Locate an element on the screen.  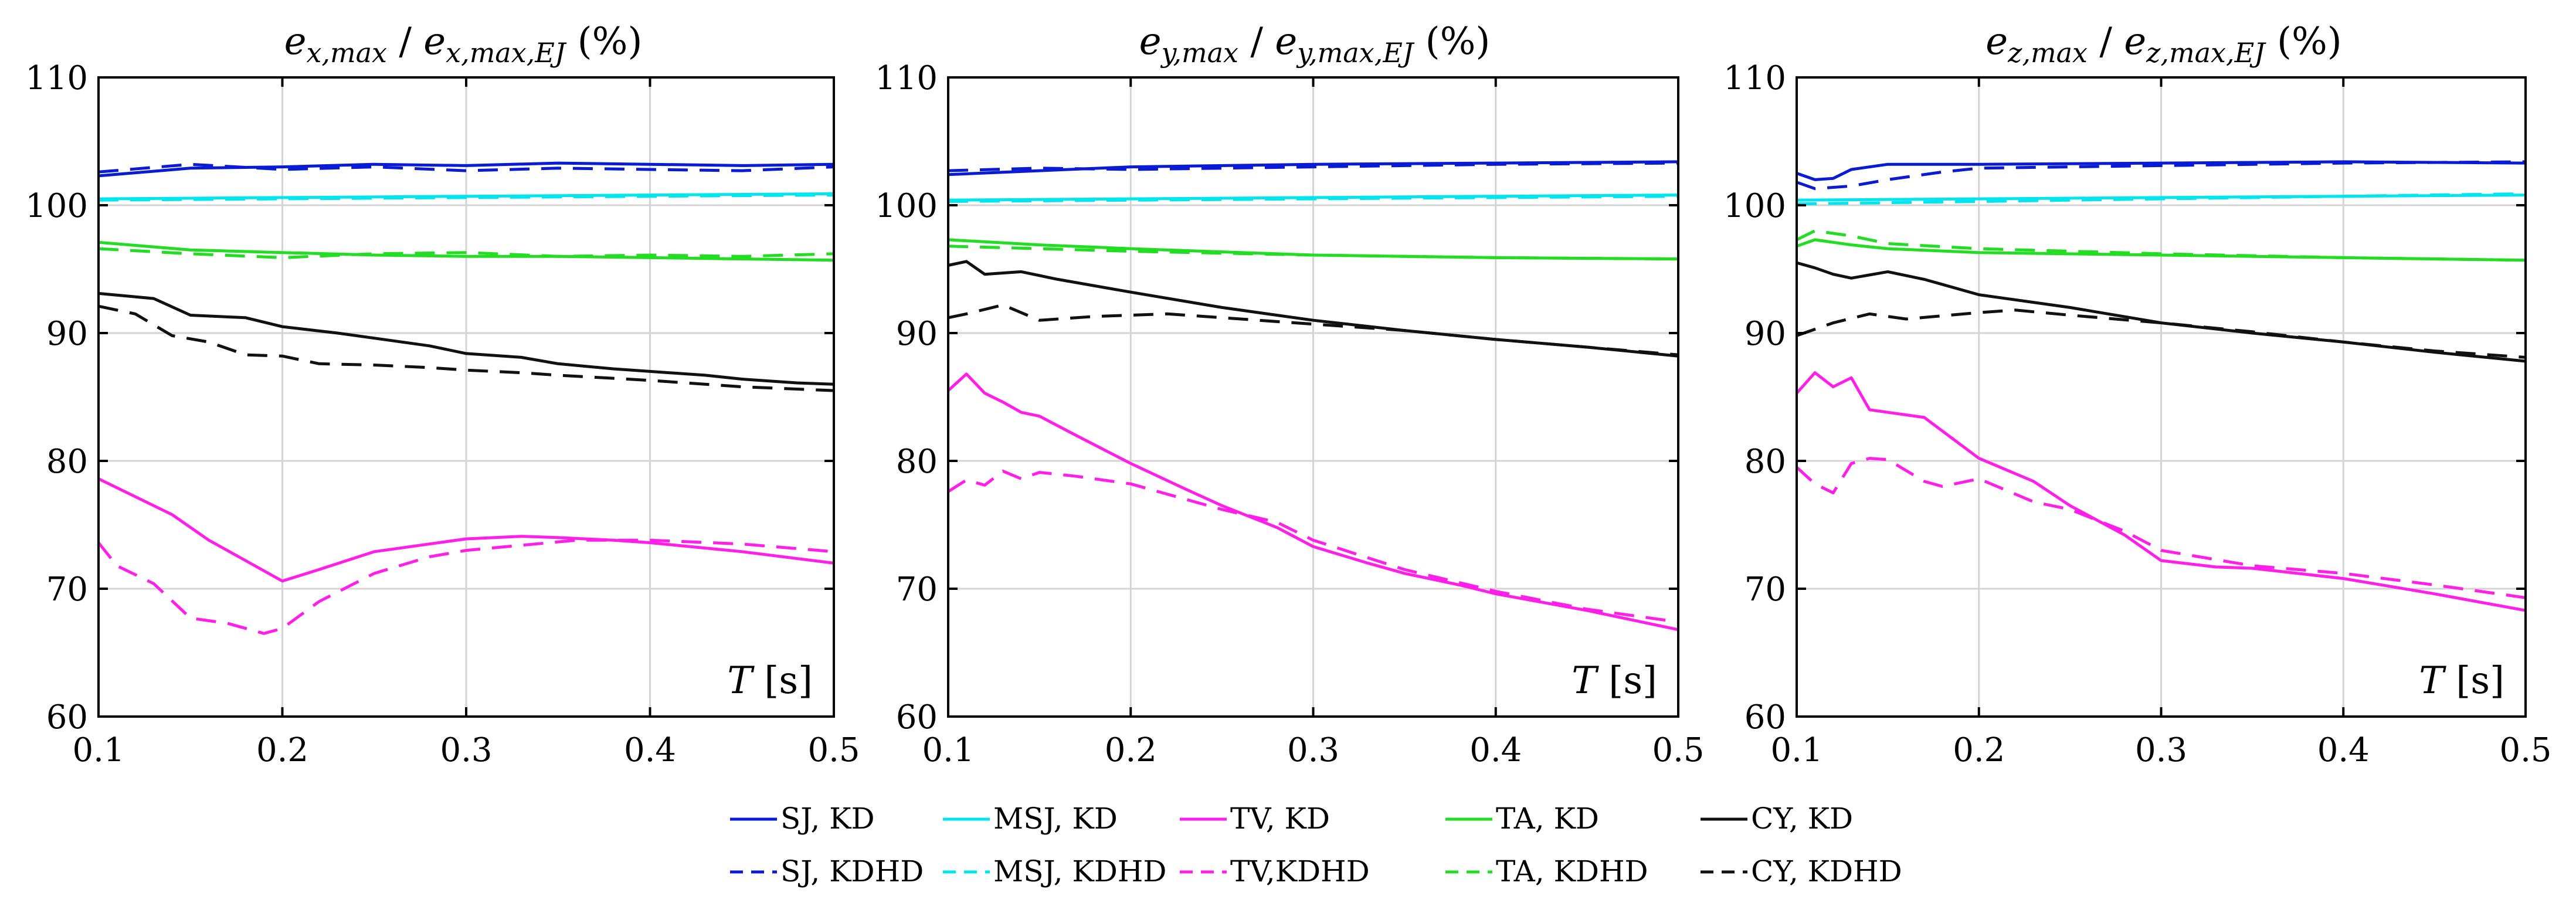
chart-title: ez,max / ez,max,EJ (%) is located at coordinates (2163, 44).